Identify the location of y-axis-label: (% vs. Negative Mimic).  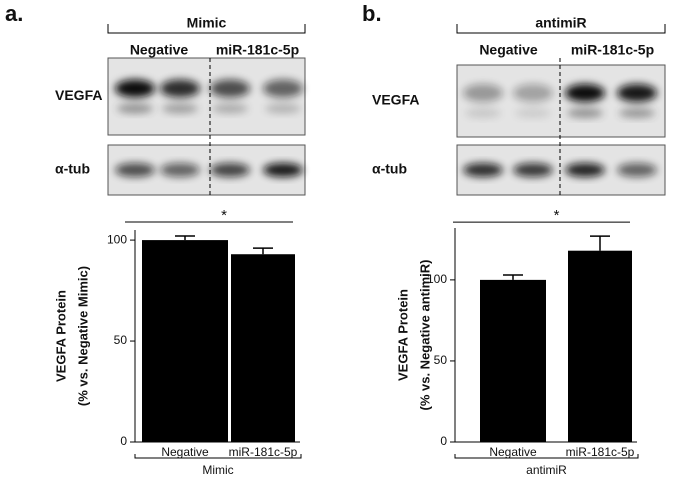
(82, 336).